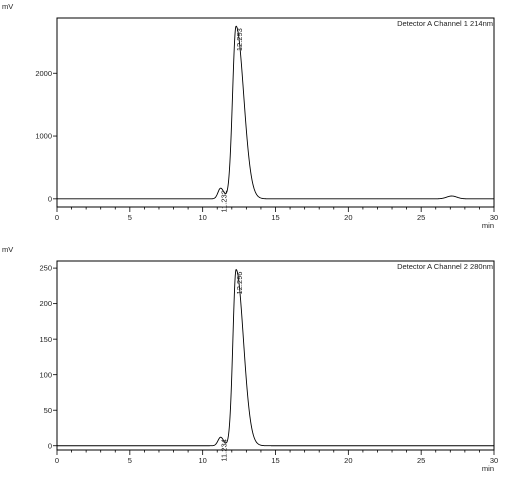 This screenshot has height=477, width=521. Describe the element at coordinates (239, 39) in the screenshot. I see `peak-label: 12.293` at that location.